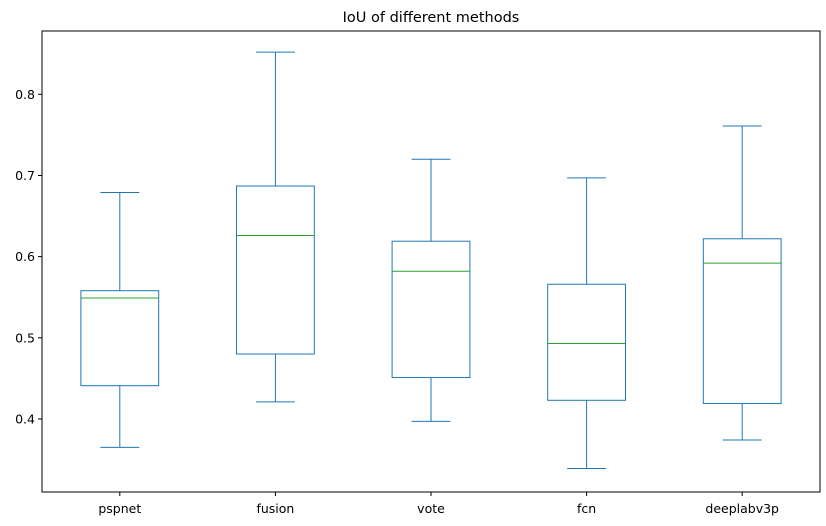 This screenshot has height=526, width=826. I want to click on y-tick-label: 0.8, so click(25, 94).